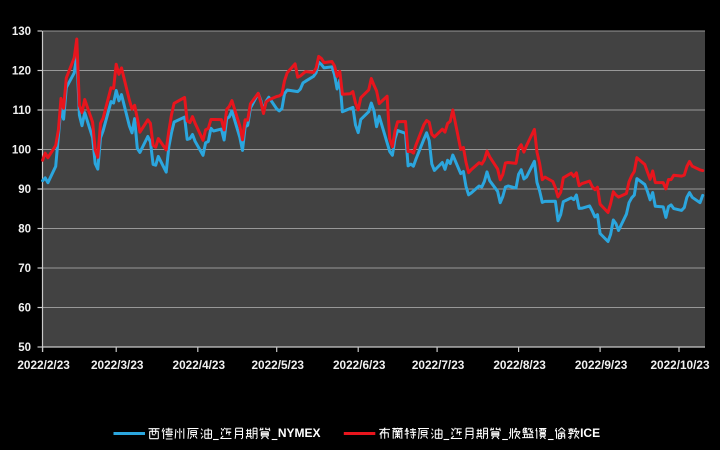 This screenshot has height=450, width=720. Describe the element at coordinates (601, 365) in the screenshot. I see `svg-text: 2022/9/23` at that location.